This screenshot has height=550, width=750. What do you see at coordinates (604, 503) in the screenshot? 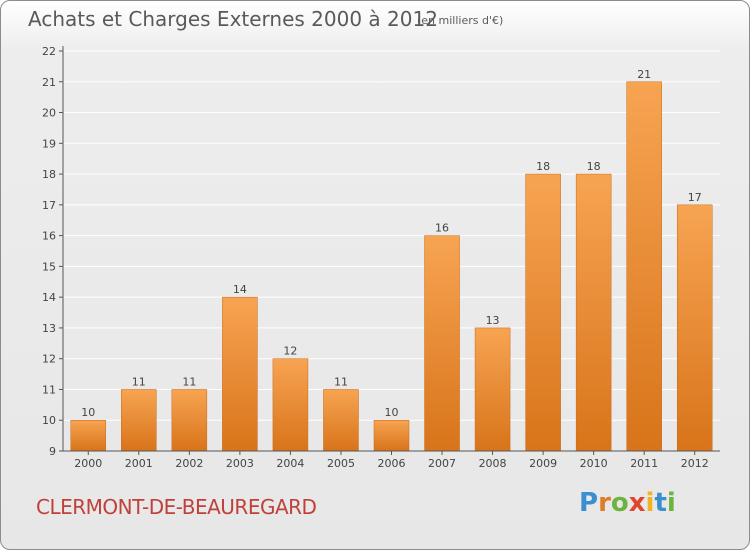
I see `logo-letter: r` at bounding box center [604, 503].